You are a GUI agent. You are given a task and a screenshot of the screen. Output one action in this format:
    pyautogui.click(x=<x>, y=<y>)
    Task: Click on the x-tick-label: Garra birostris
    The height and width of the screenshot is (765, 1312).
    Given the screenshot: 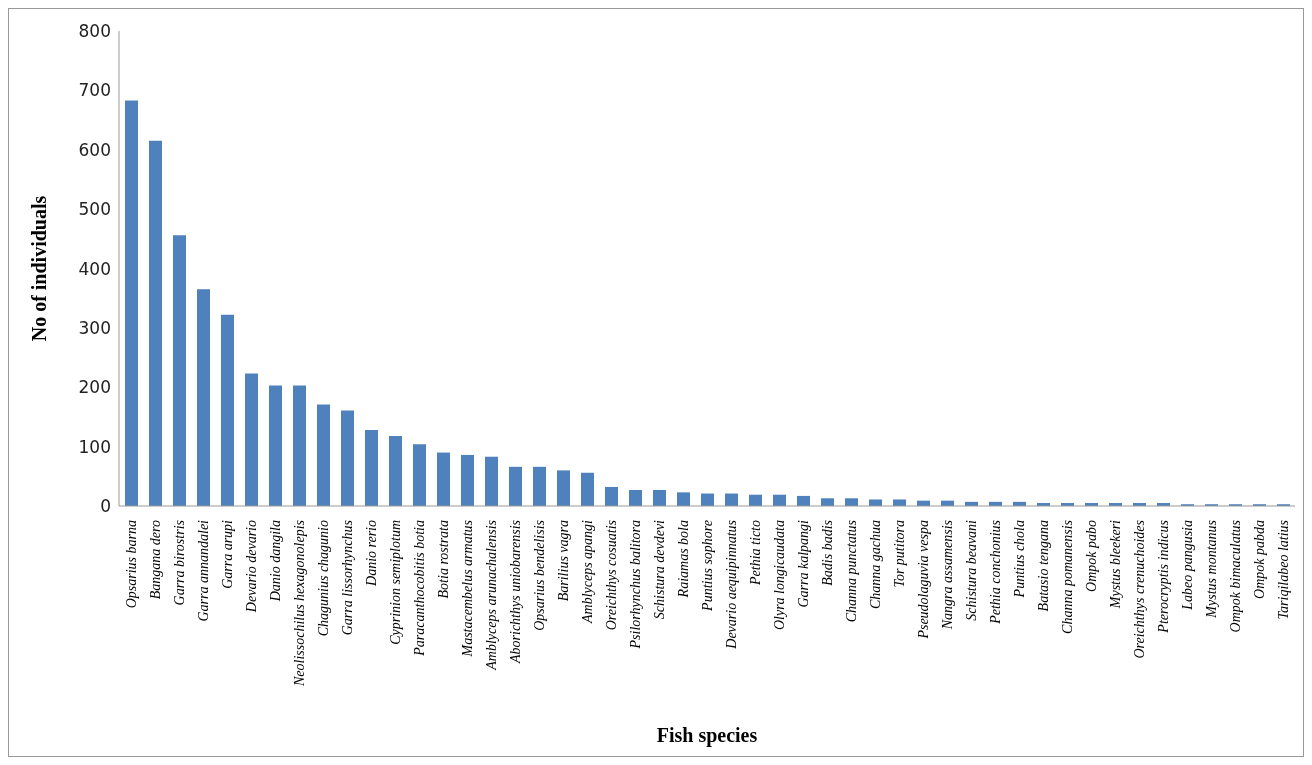 What is the action you would take?
    pyautogui.click(x=179, y=562)
    